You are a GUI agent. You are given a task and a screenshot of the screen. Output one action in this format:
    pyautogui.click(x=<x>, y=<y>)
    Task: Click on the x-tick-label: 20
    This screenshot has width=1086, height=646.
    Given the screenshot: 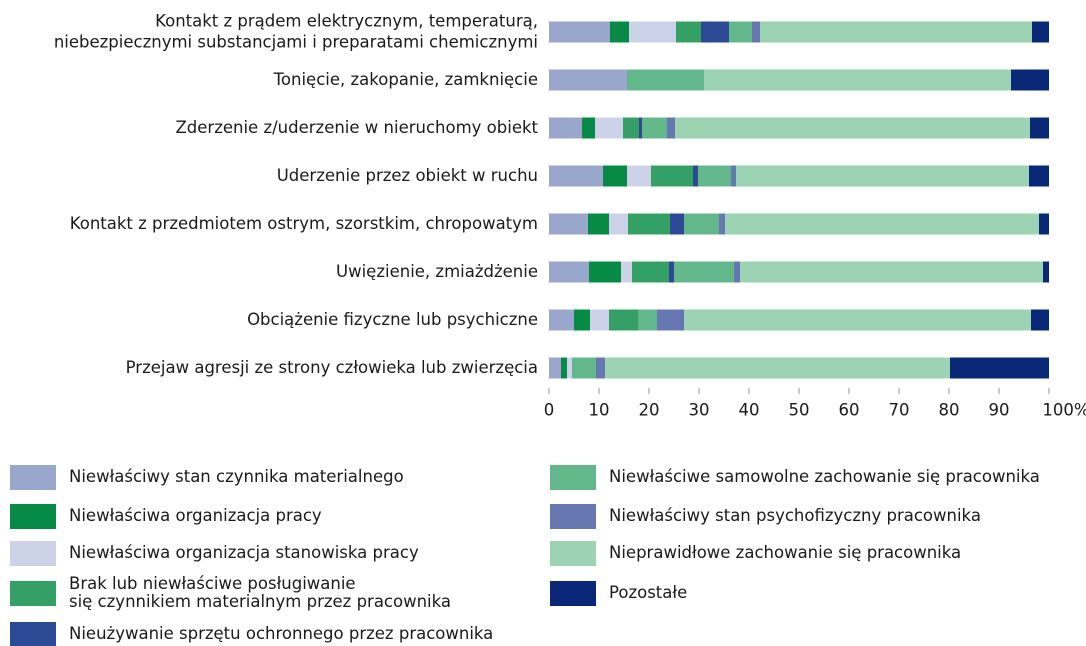 What is the action you would take?
    pyautogui.click(x=649, y=410)
    